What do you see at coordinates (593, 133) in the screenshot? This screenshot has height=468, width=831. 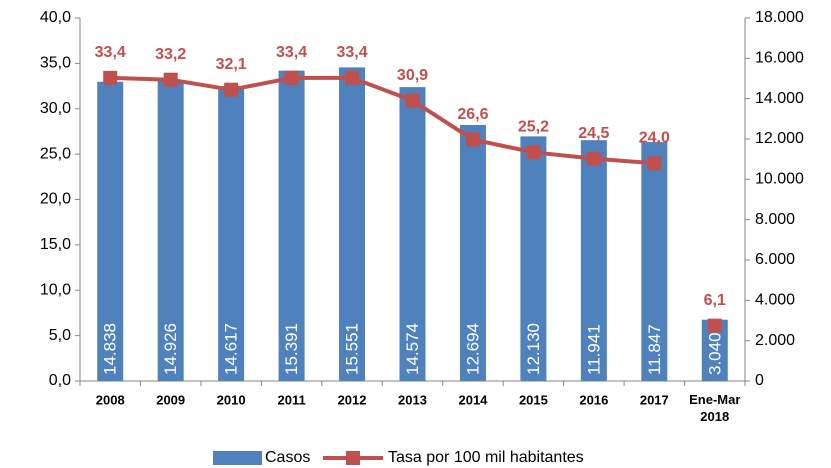 I see `line-value-label: 24,5` at bounding box center [593, 133].